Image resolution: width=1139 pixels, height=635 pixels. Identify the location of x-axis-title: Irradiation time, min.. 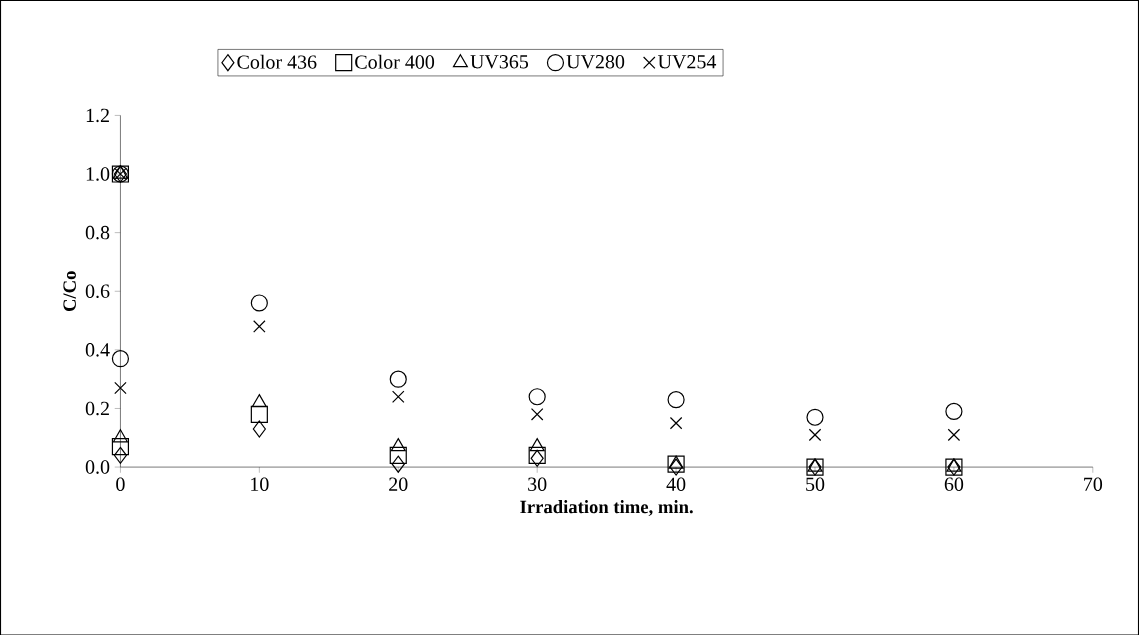
(606, 507).